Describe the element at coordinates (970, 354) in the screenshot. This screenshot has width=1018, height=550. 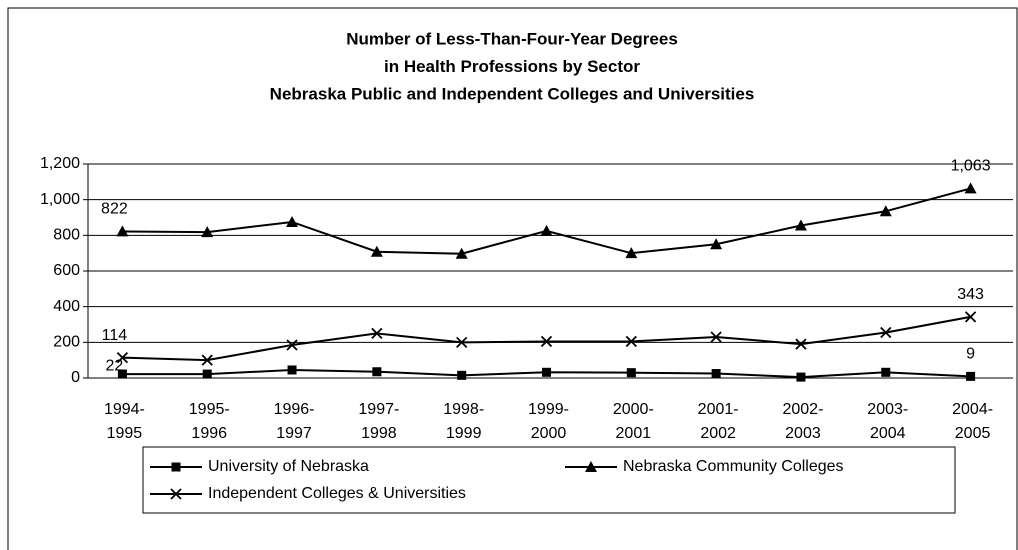
I see `data-label: 9` at that location.